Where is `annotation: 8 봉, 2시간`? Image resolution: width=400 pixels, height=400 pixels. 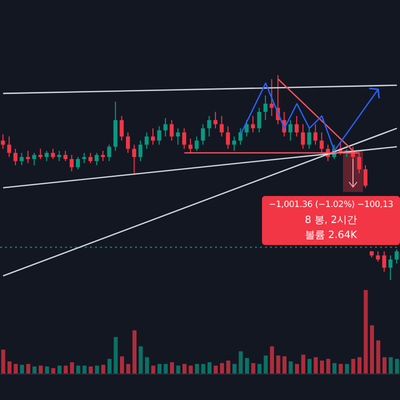 annotation: 8 봉, 2시간 is located at coordinates (331, 221).